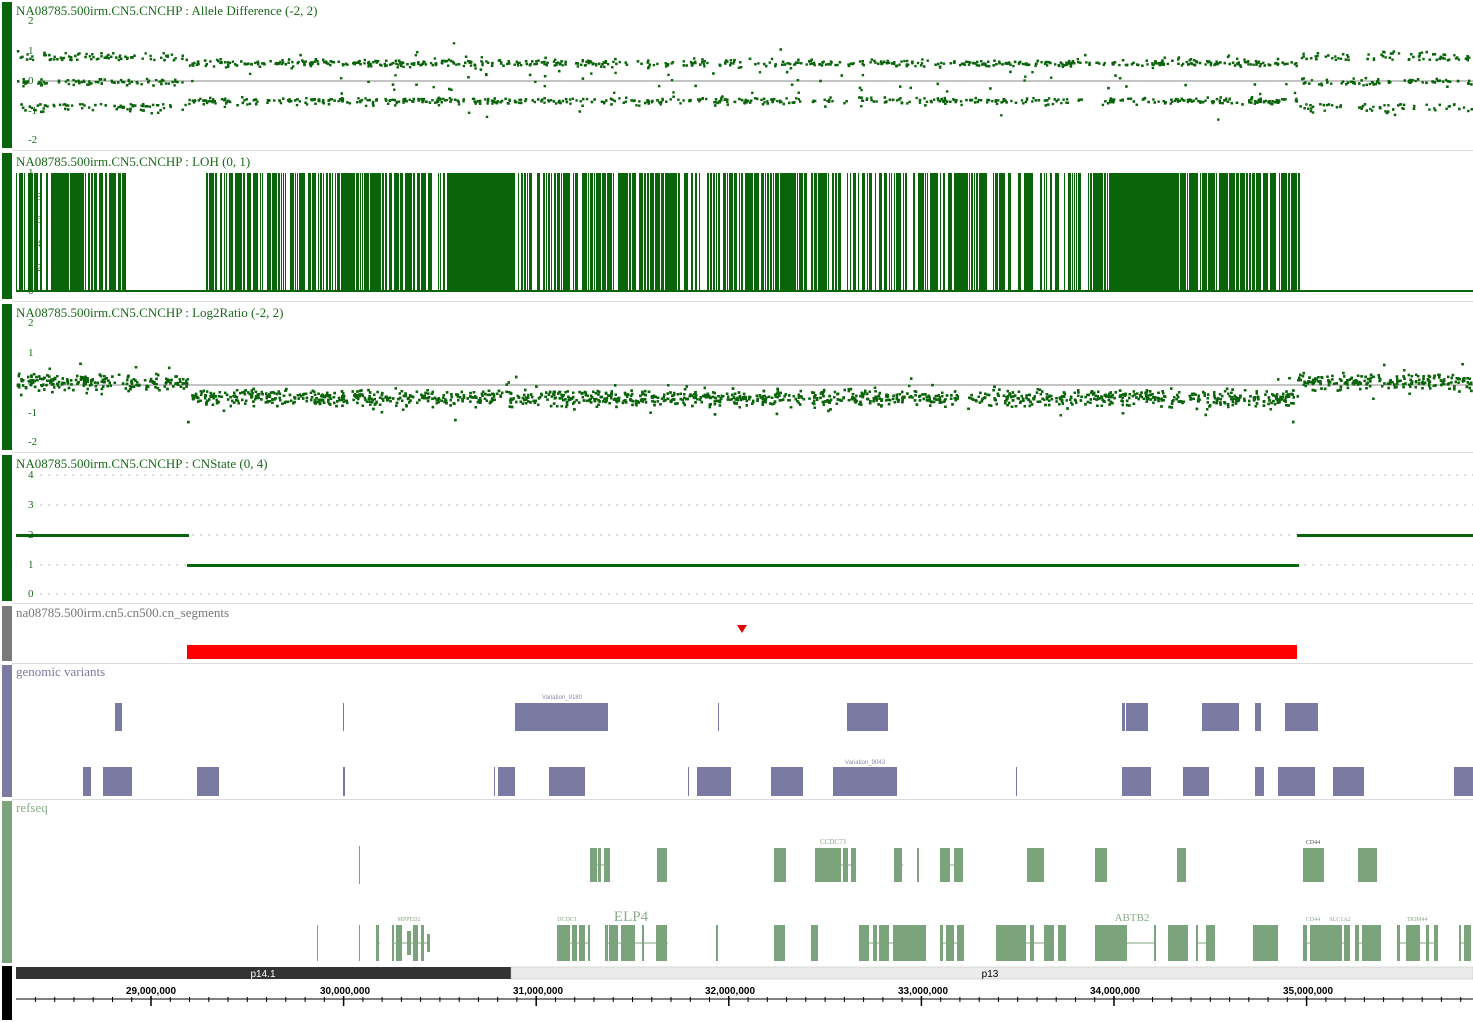 This screenshot has width=1473, height=1022. What do you see at coordinates (1132, 918) in the screenshot?
I see `gene-label: ABTB2` at bounding box center [1132, 918].